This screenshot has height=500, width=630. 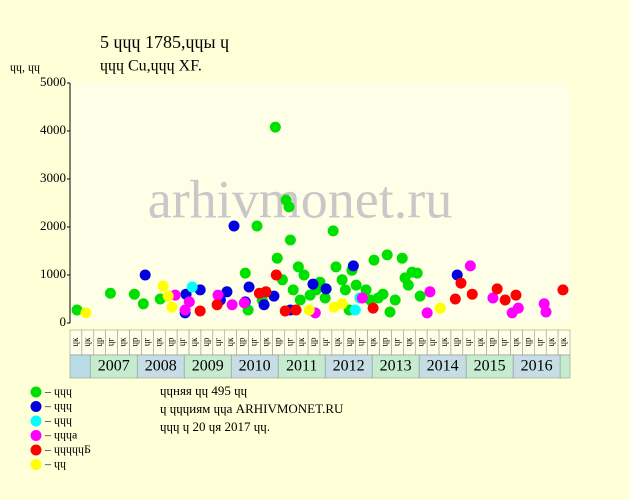 What do you see at coordinates (53, 81) in the screenshot?
I see `y-tick-label: 5000` at bounding box center [53, 81].